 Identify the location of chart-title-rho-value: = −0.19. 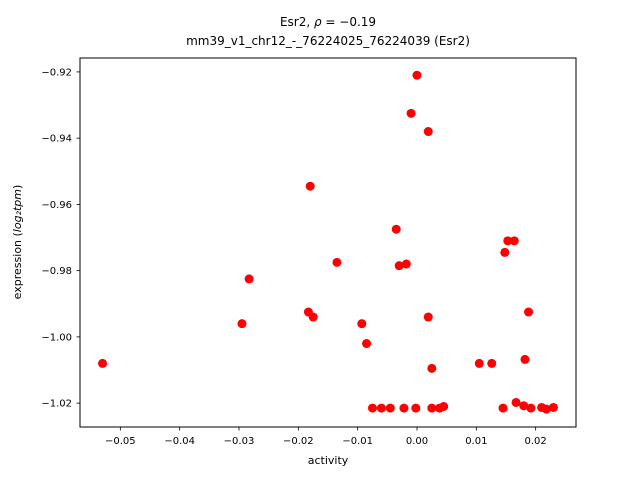
(349, 22).